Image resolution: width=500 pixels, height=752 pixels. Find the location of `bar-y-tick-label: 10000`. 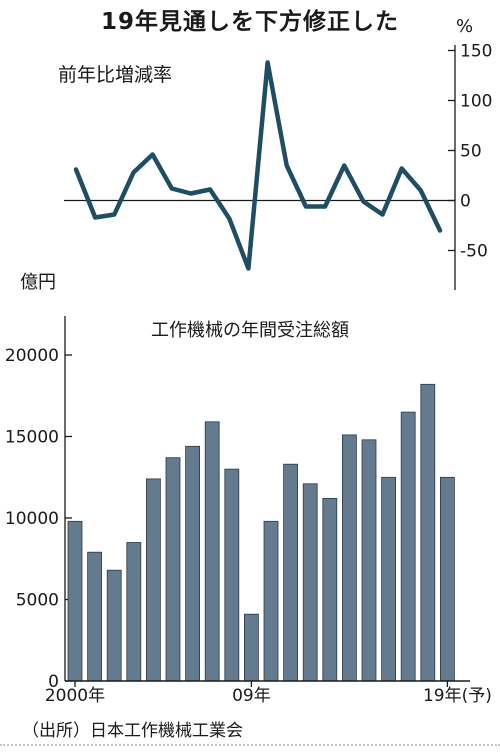

bar-y-tick-label: 10000 is located at coordinates (32, 519).